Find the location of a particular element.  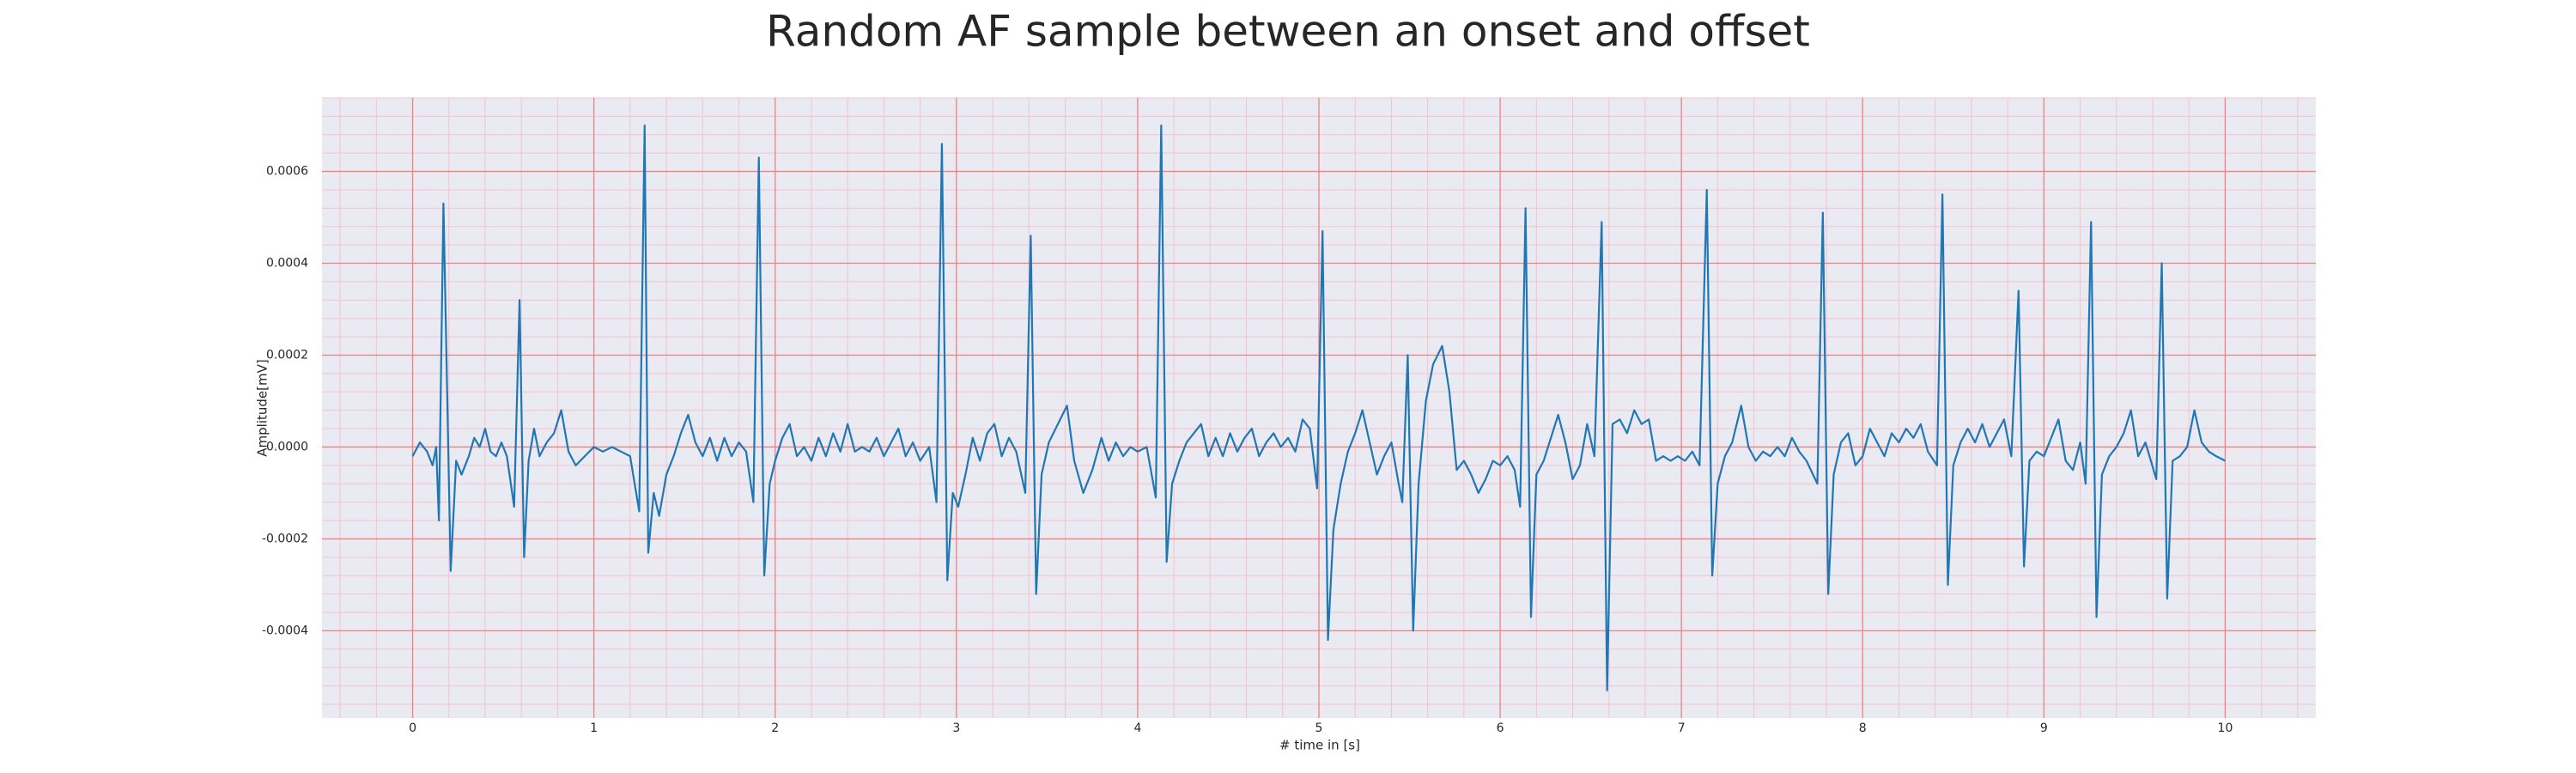

x-tick-label: 3 is located at coordinates (956, 728).